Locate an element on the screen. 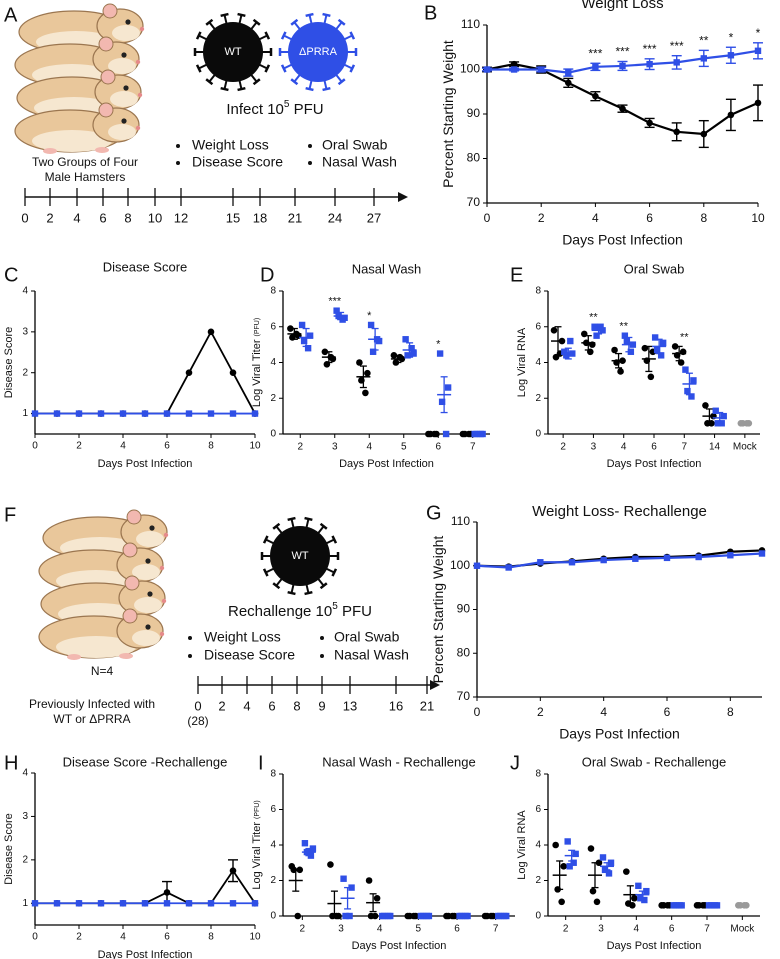 Image resolution: width=780 pixels, height=959 pixels. x-tick-label: 14 is located at coordinates (715, 447).